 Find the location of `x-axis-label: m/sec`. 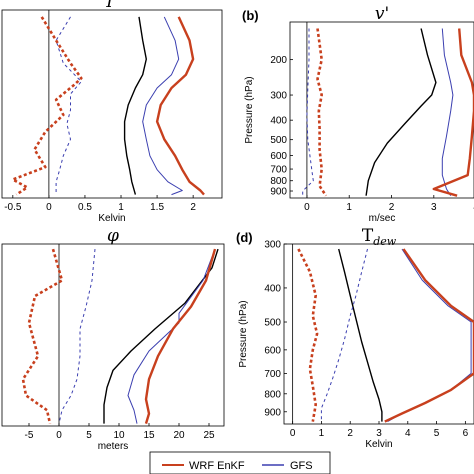

x-axis-label: m/sec is located at coordinates (382, 218).